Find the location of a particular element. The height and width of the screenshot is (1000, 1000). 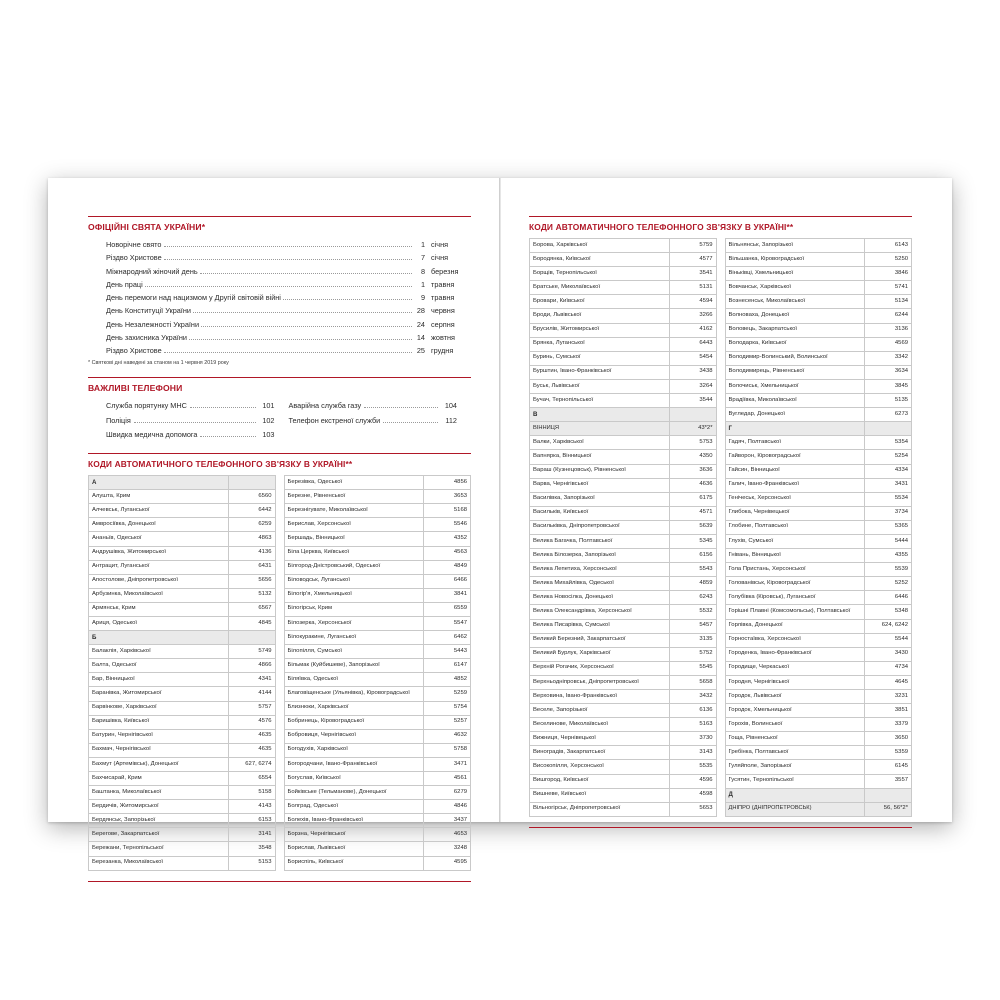

city-name: Березанка, Миколаївської is located at coordinates (158, 863).